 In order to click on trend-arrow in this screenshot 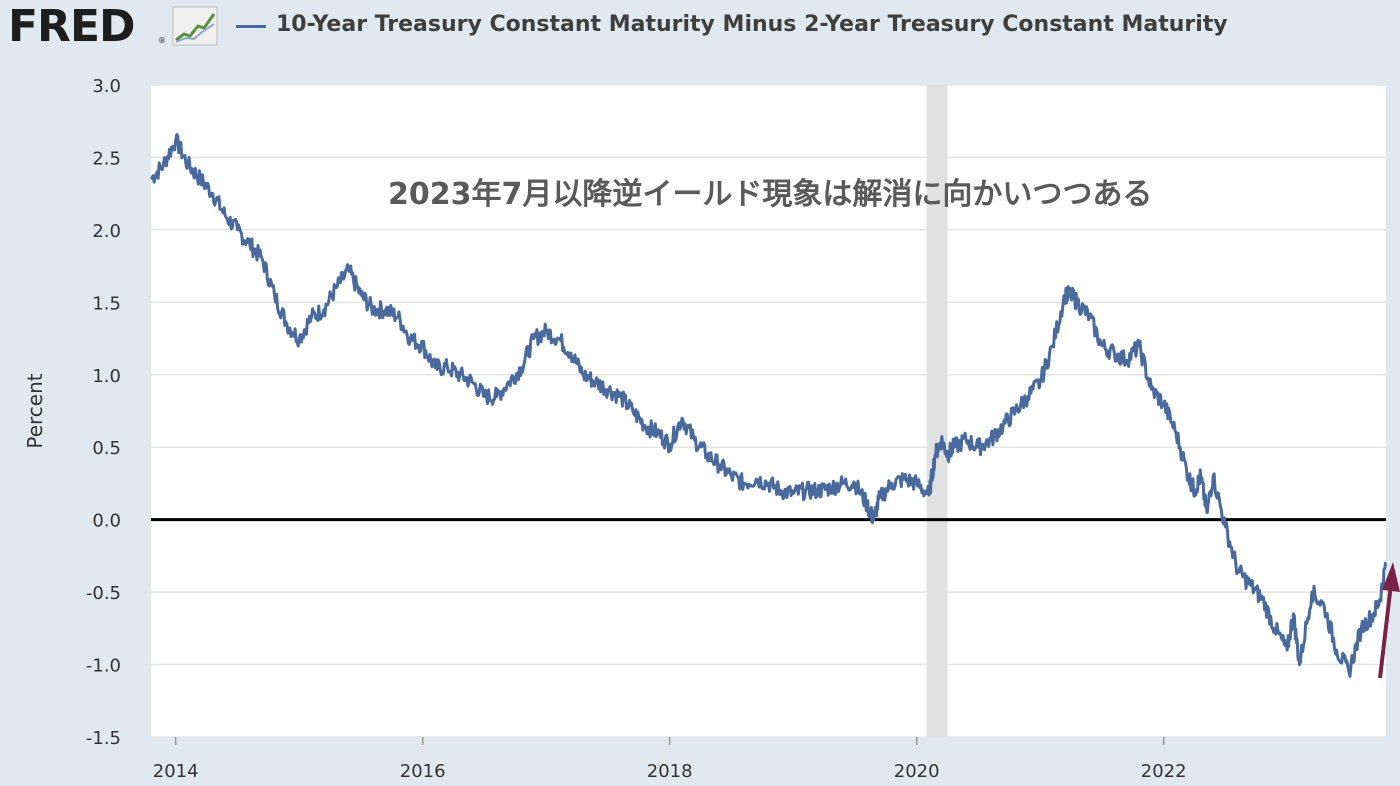, I will do `click(1389, 620)`.